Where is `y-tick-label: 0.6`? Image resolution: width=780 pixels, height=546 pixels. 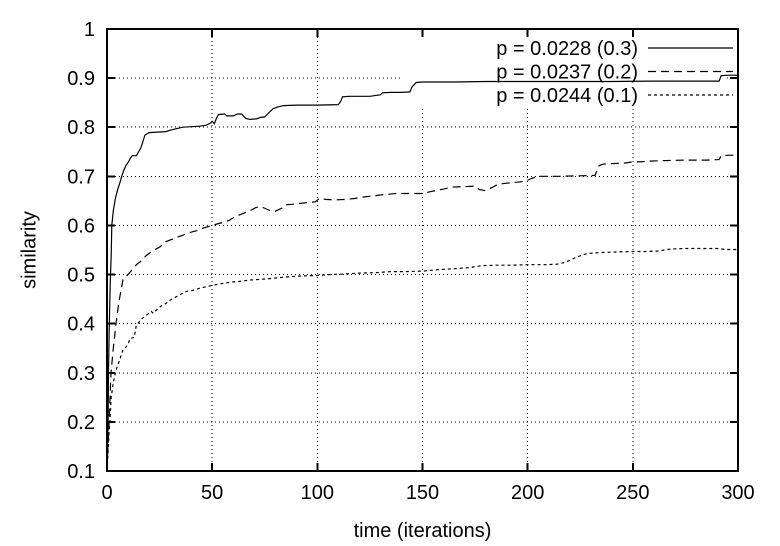
y-tick-label: 0.6 is located at coordinates (81, 226).